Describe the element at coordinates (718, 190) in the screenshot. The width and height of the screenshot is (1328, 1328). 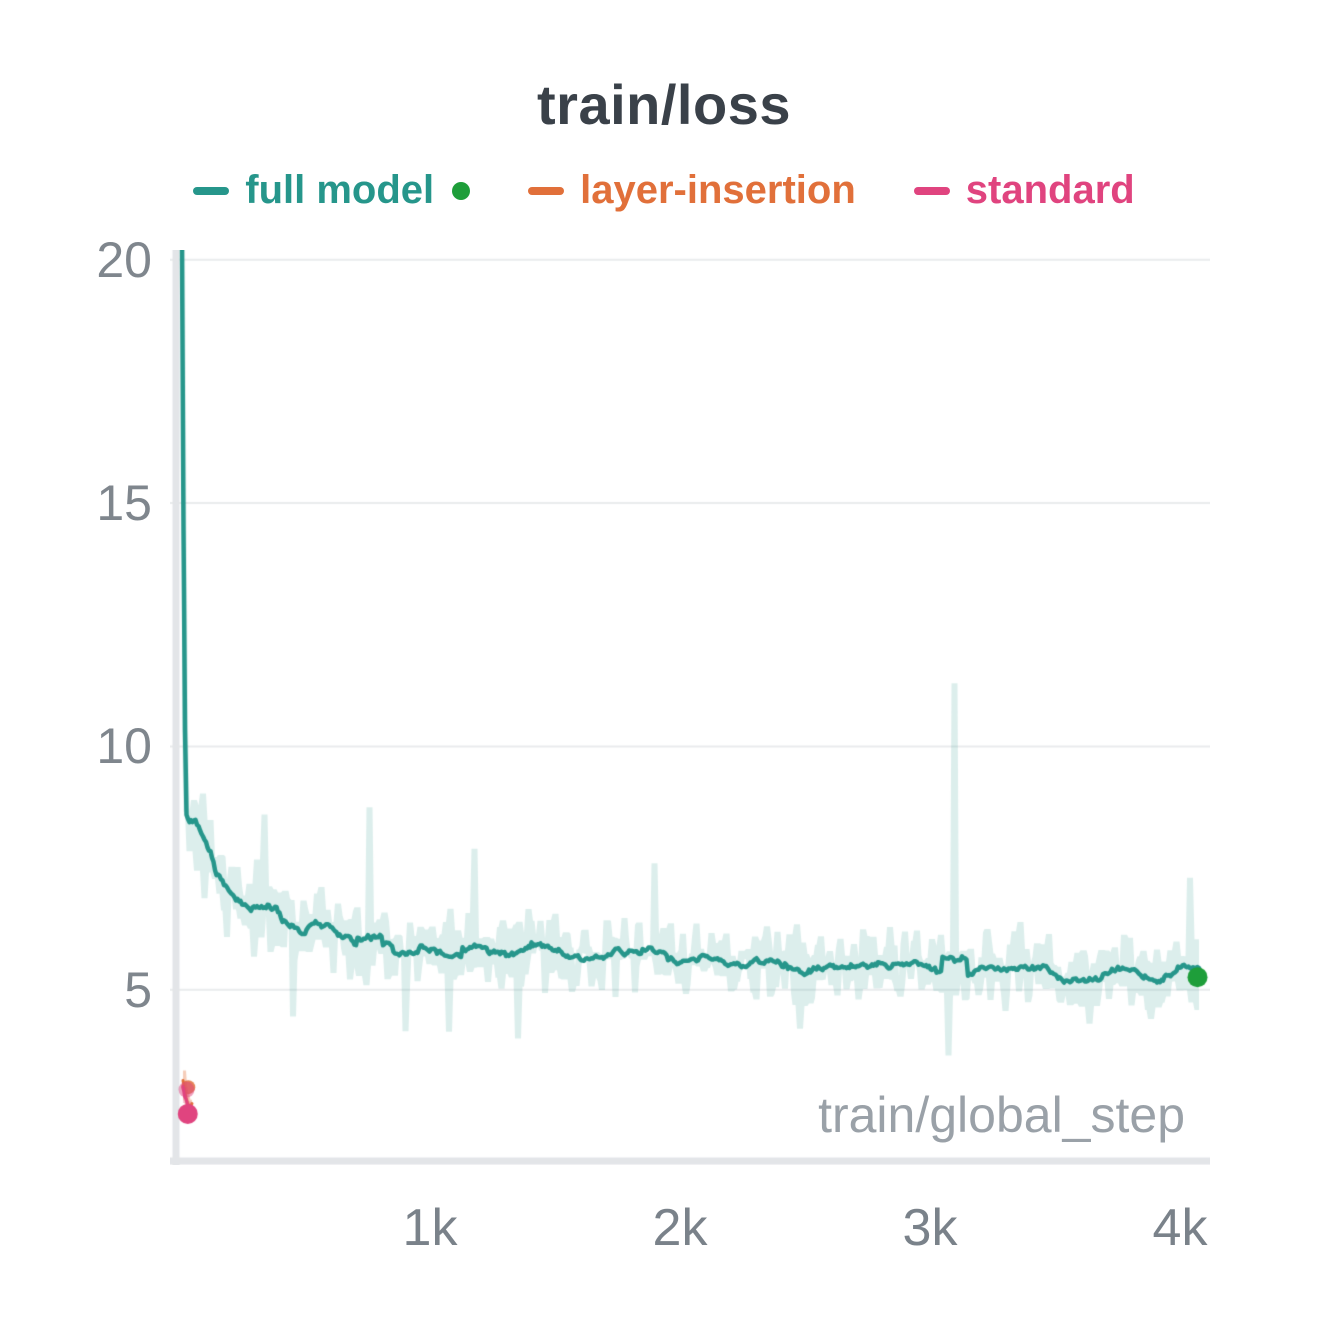
I see `legend-label: layer-insertion` at that location.